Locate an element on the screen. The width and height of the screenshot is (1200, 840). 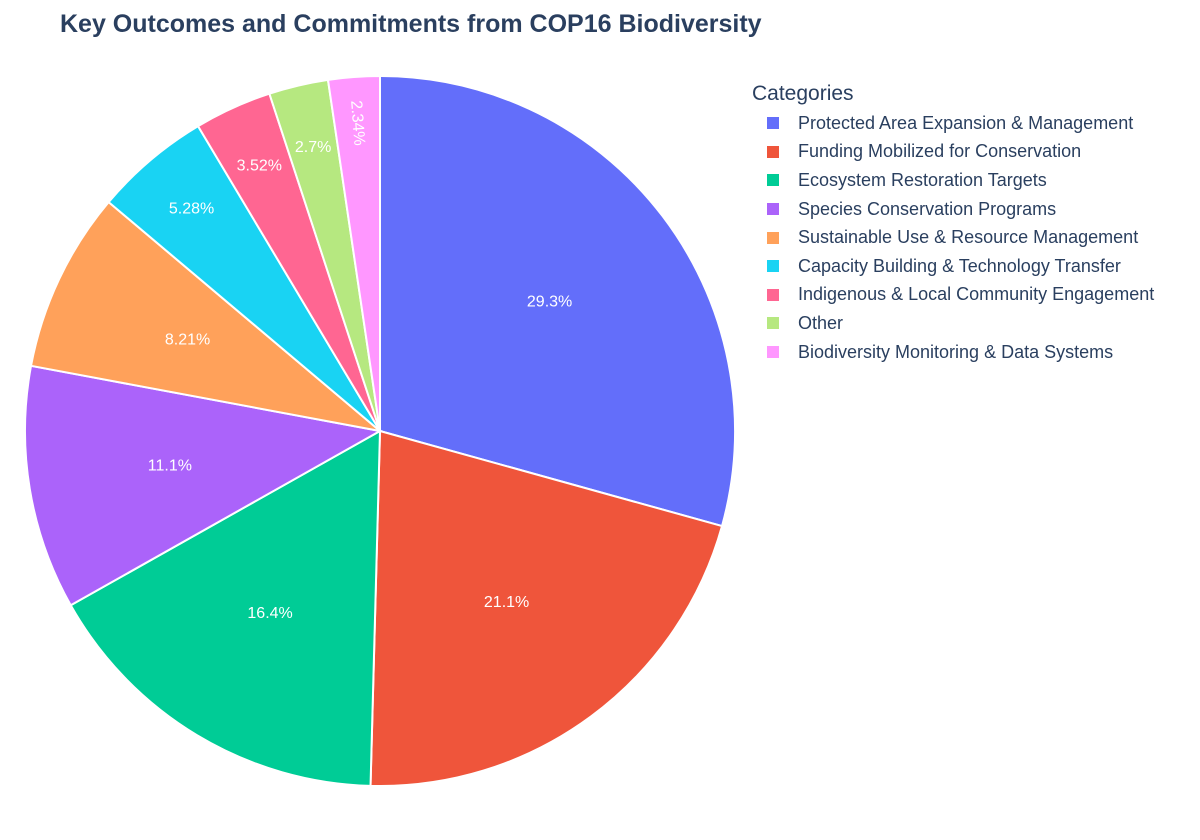
pie-slice-ecosystem-restoration-targets is located at coordinates (225, 608).